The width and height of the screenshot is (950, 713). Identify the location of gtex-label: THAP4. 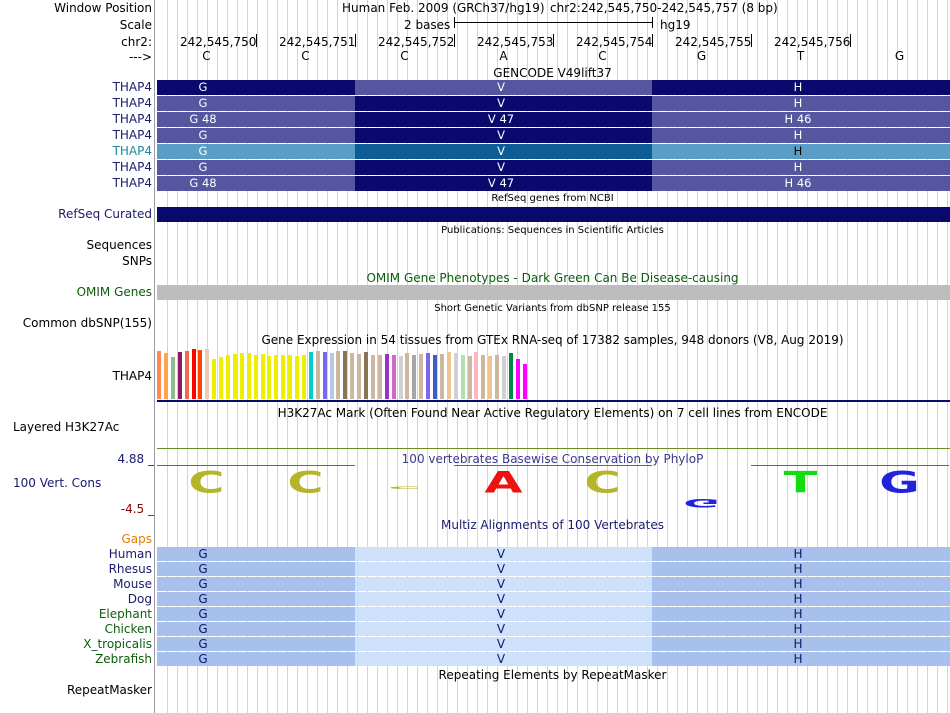
(132, 376).